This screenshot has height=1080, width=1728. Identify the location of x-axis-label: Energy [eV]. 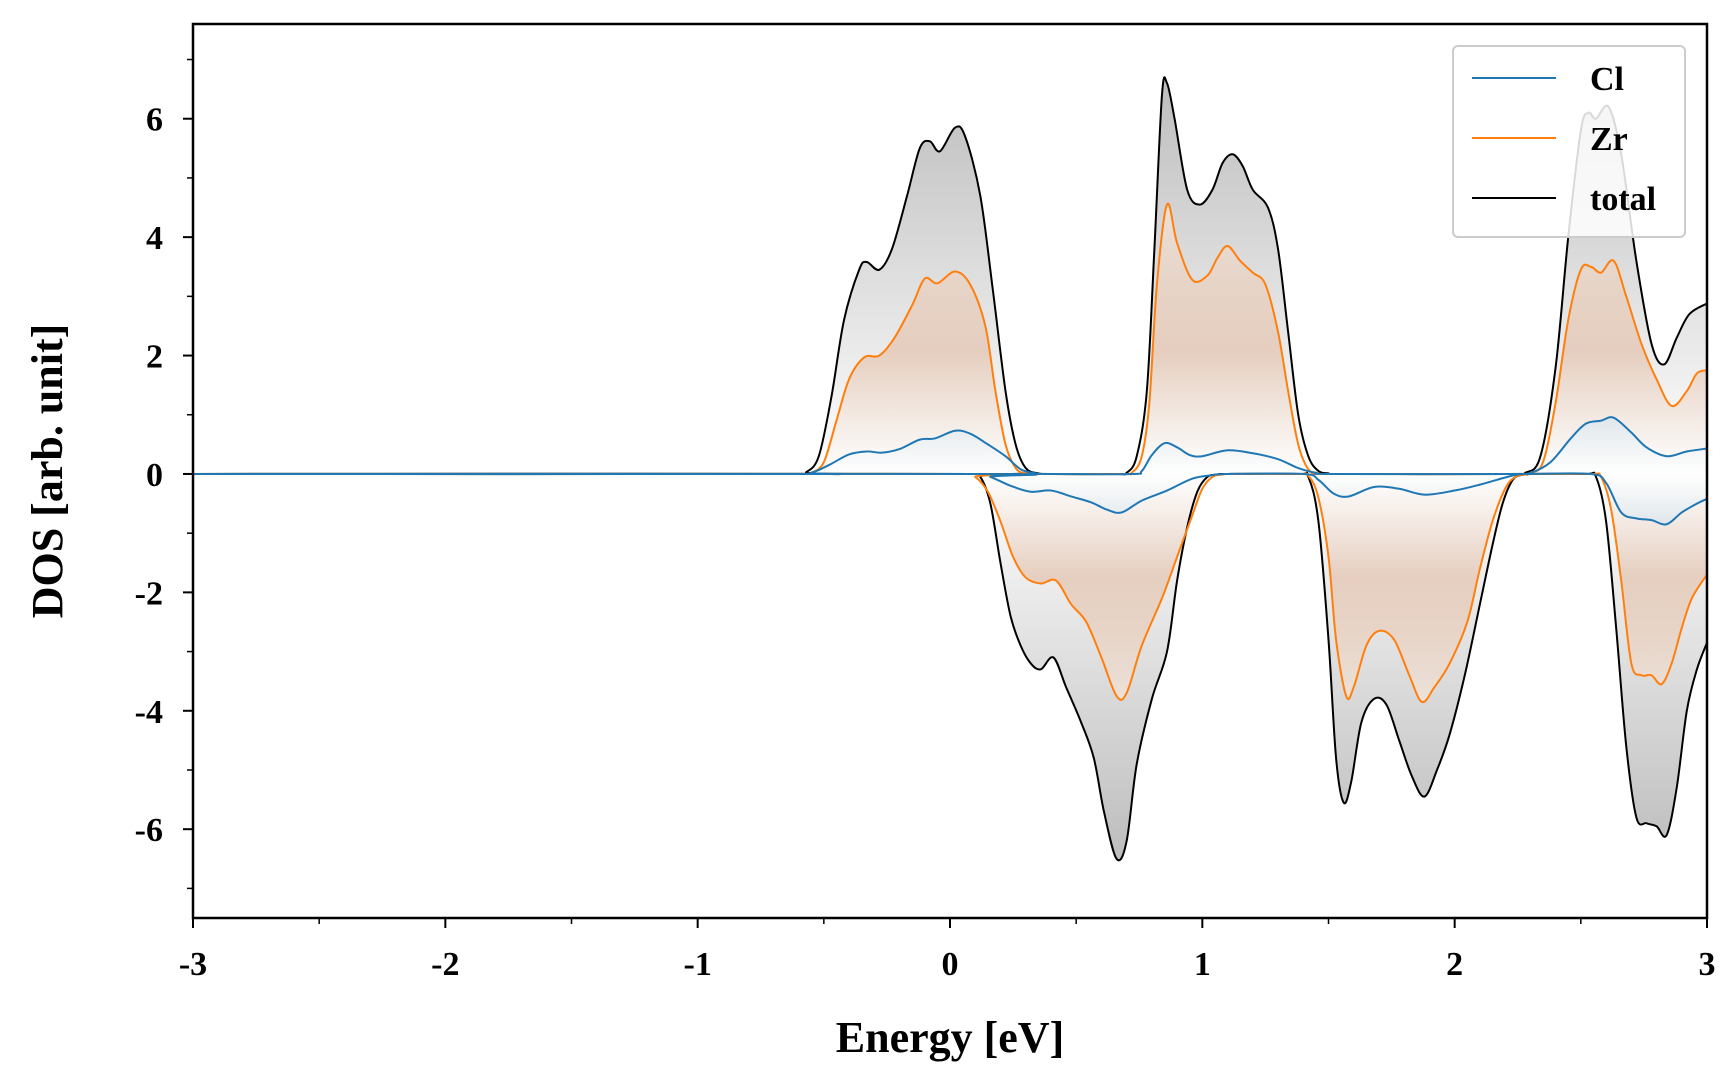
(950, 1037).